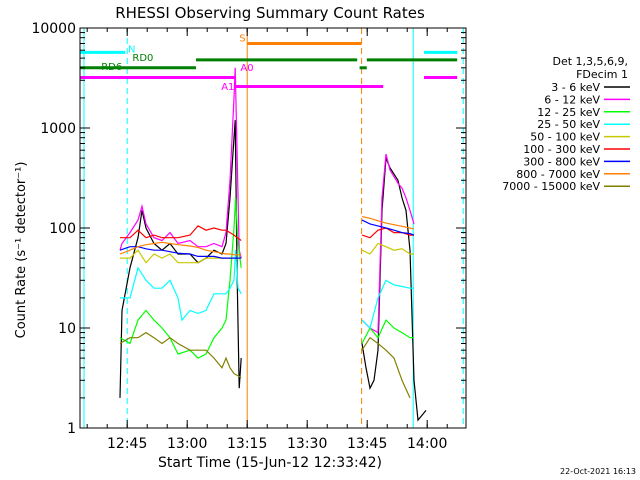 The width and height of the screenshot is (640, 480). I want to click on x-tick-label-4: 13:30, so click(307, 444).